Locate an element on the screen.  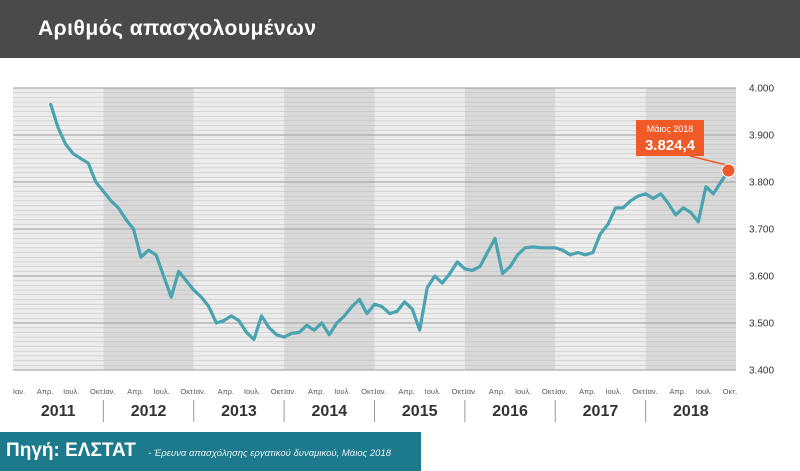
callout-date-label: Μάιος 2018 is located at coordinates (670, 129).